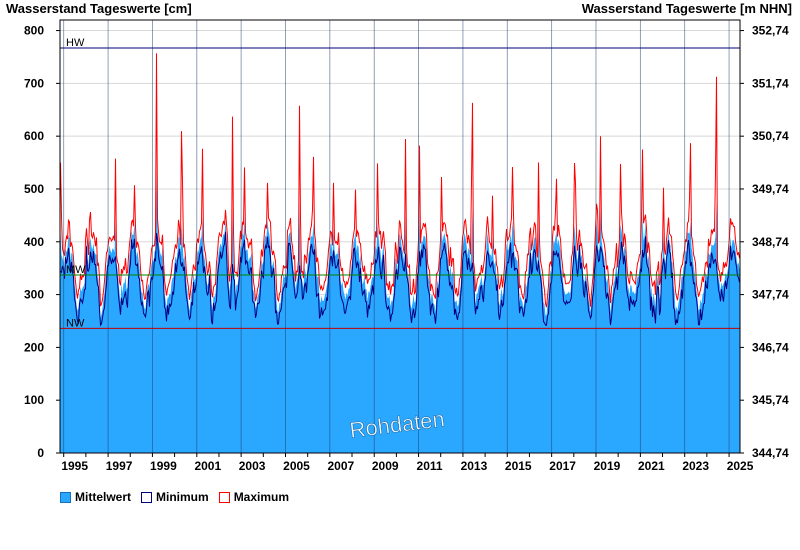 This screenshot has width=800, height=550. What do you see at coordinates (182, 497) in the screenshot?
I see `legend-label-minimum: Minimum` at bounding box center [182, 497].